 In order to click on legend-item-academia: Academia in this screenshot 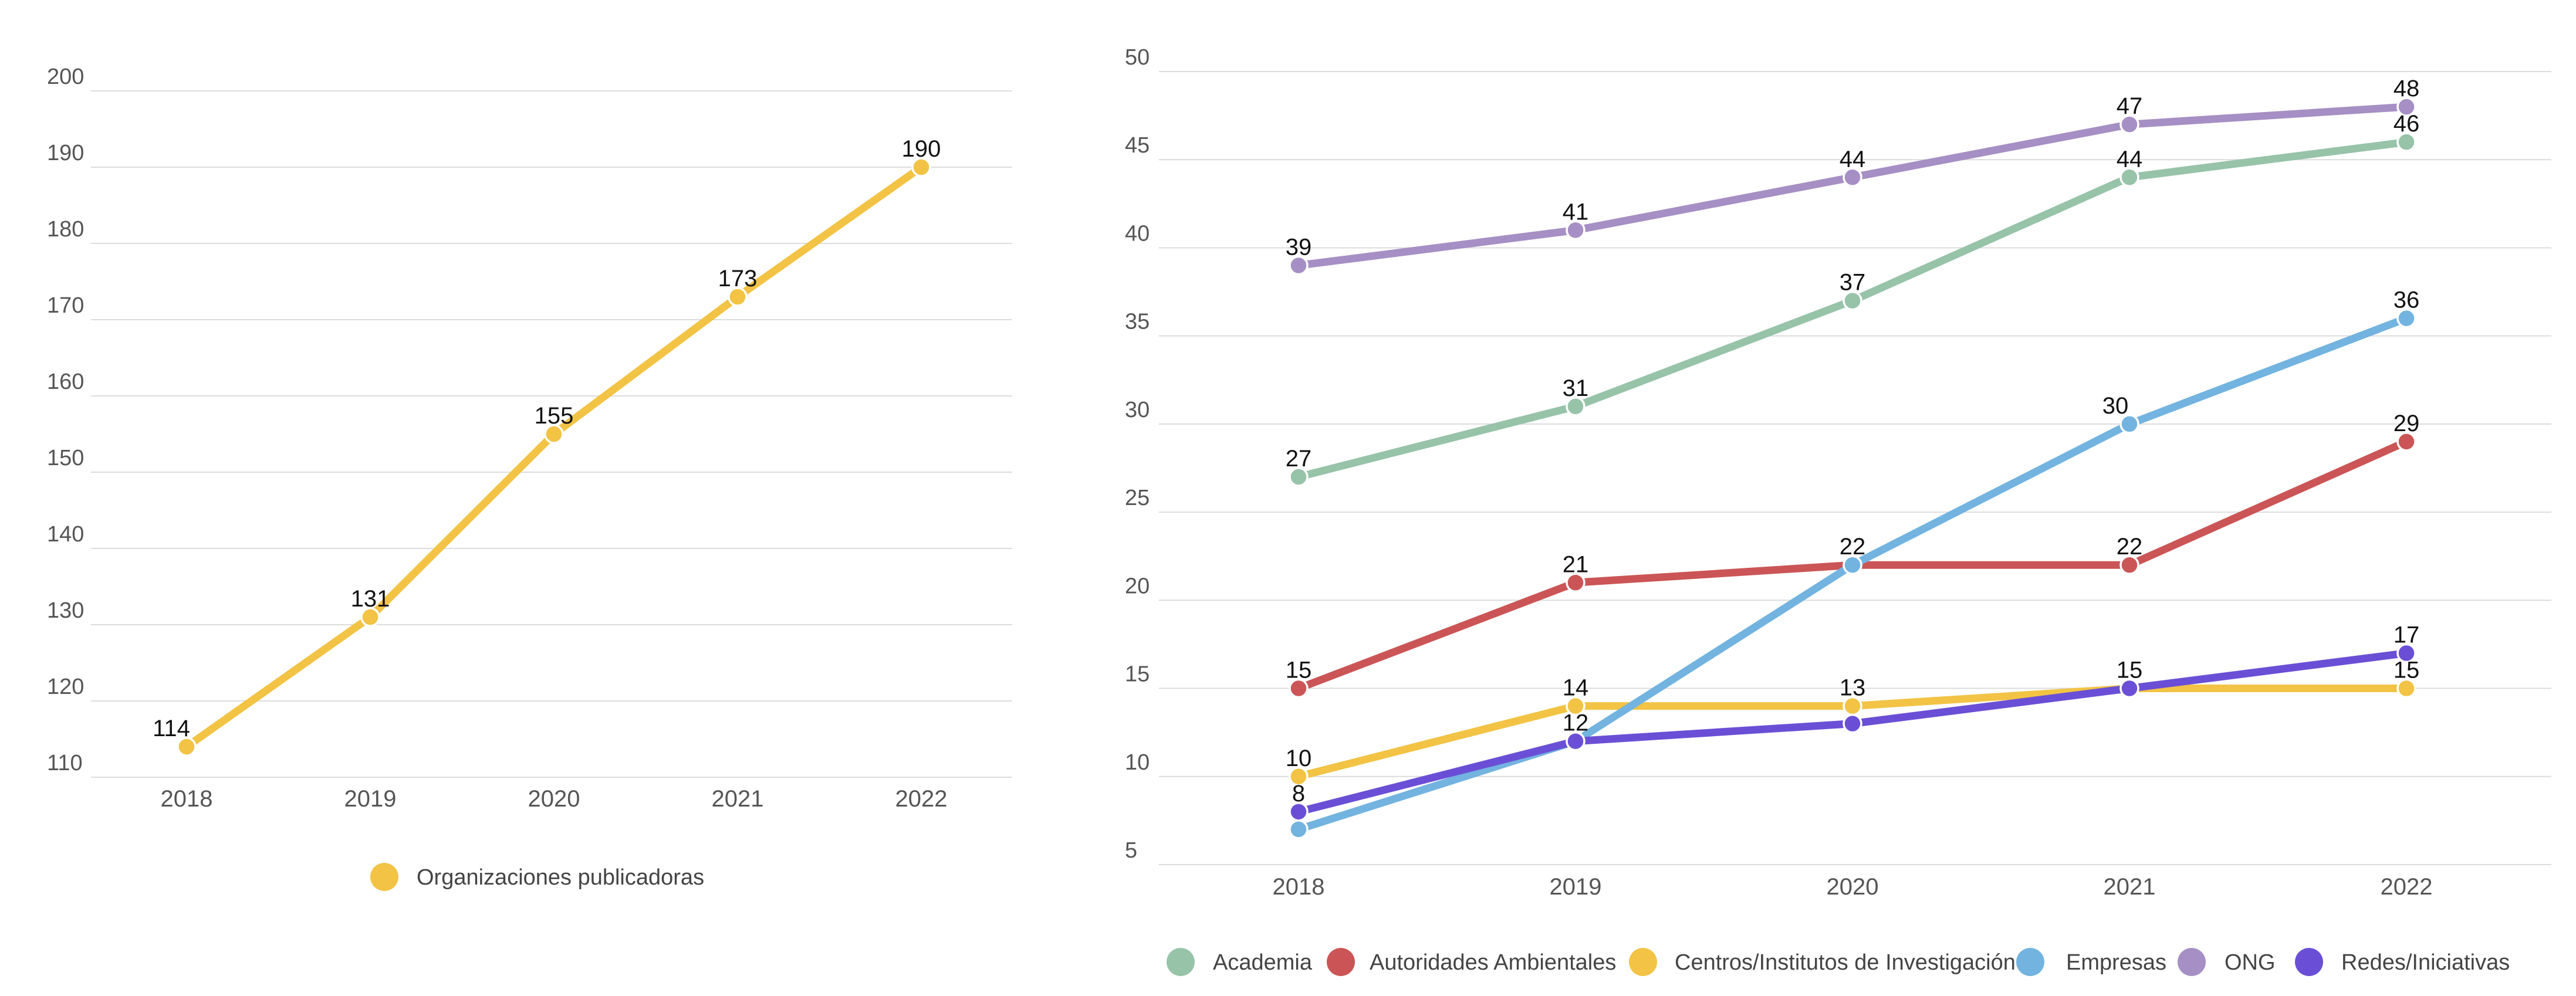, I will do `click(1240, 962)`.